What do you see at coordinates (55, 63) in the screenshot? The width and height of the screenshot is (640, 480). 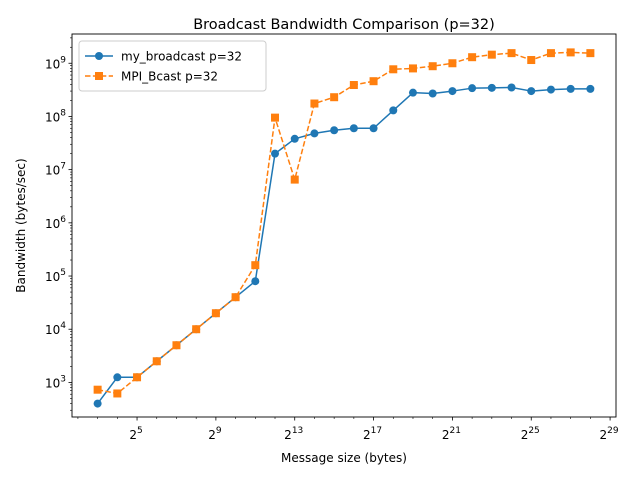 I see `y-tick-label: 109` at bounding box center [55, 63].